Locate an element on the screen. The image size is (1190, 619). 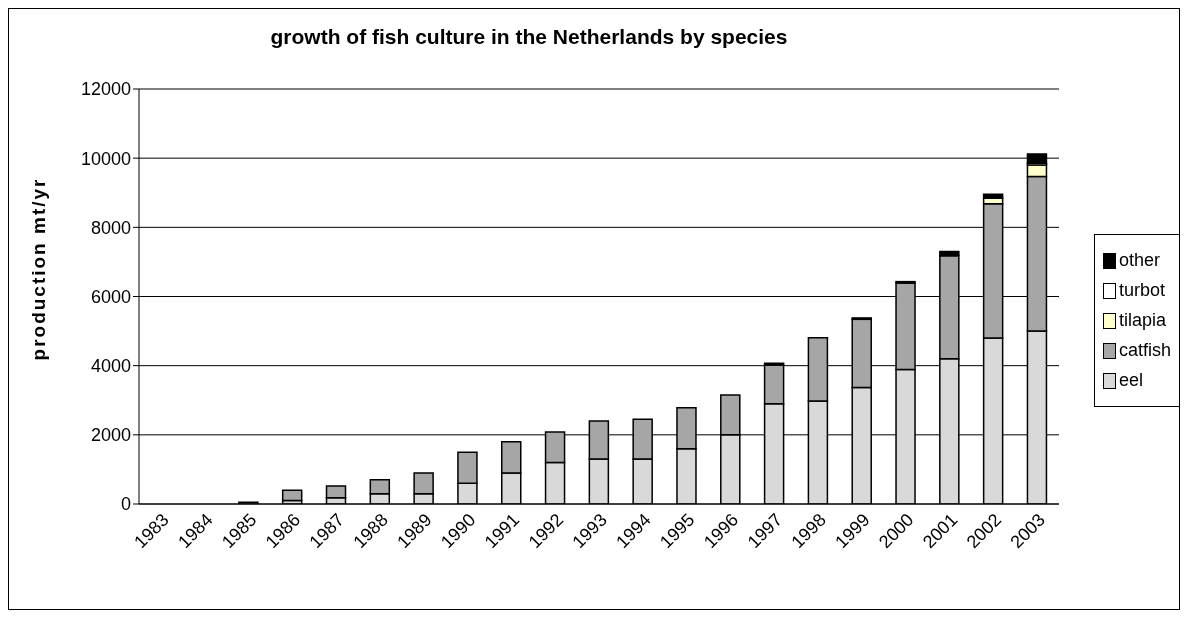
legend-label: eel is located at coordinates (1131, 380).